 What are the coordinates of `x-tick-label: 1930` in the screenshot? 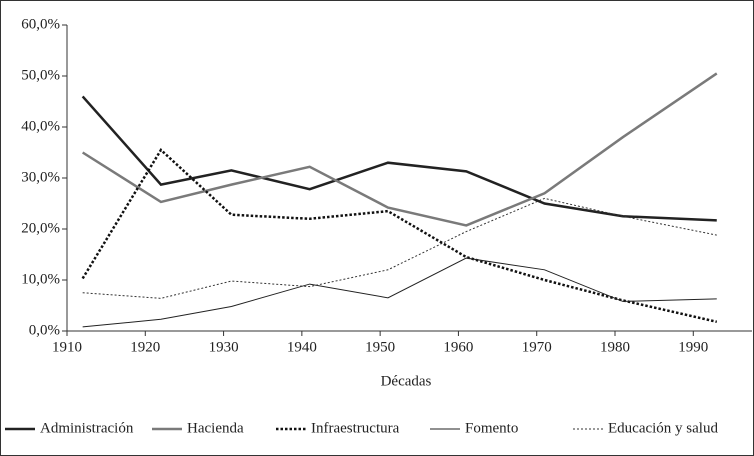 It's located at (224, 347).